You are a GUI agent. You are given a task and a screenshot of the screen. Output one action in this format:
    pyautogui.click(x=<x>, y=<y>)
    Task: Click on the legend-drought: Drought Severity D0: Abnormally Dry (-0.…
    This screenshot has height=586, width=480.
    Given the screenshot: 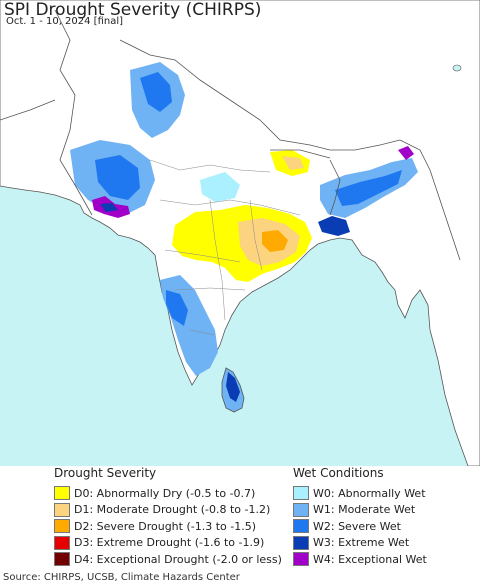 What is the action you would take?
    pyautogui.click(x=168, y=517)
    